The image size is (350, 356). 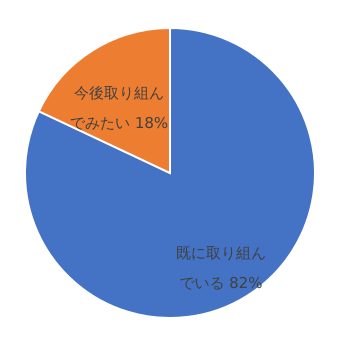 What do you see at coordinates (119, 108) in the screenshot?
I see `slice-label: 今後取り組んでみたい 18%` at bounding box center [119, 108].